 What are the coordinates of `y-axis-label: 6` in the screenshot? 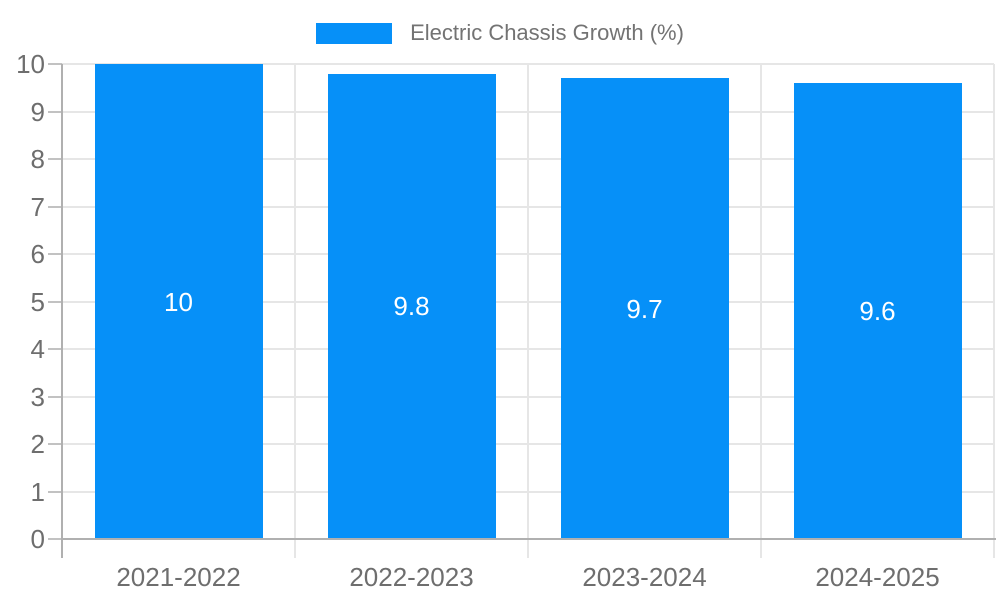 It's located at (37, 254).